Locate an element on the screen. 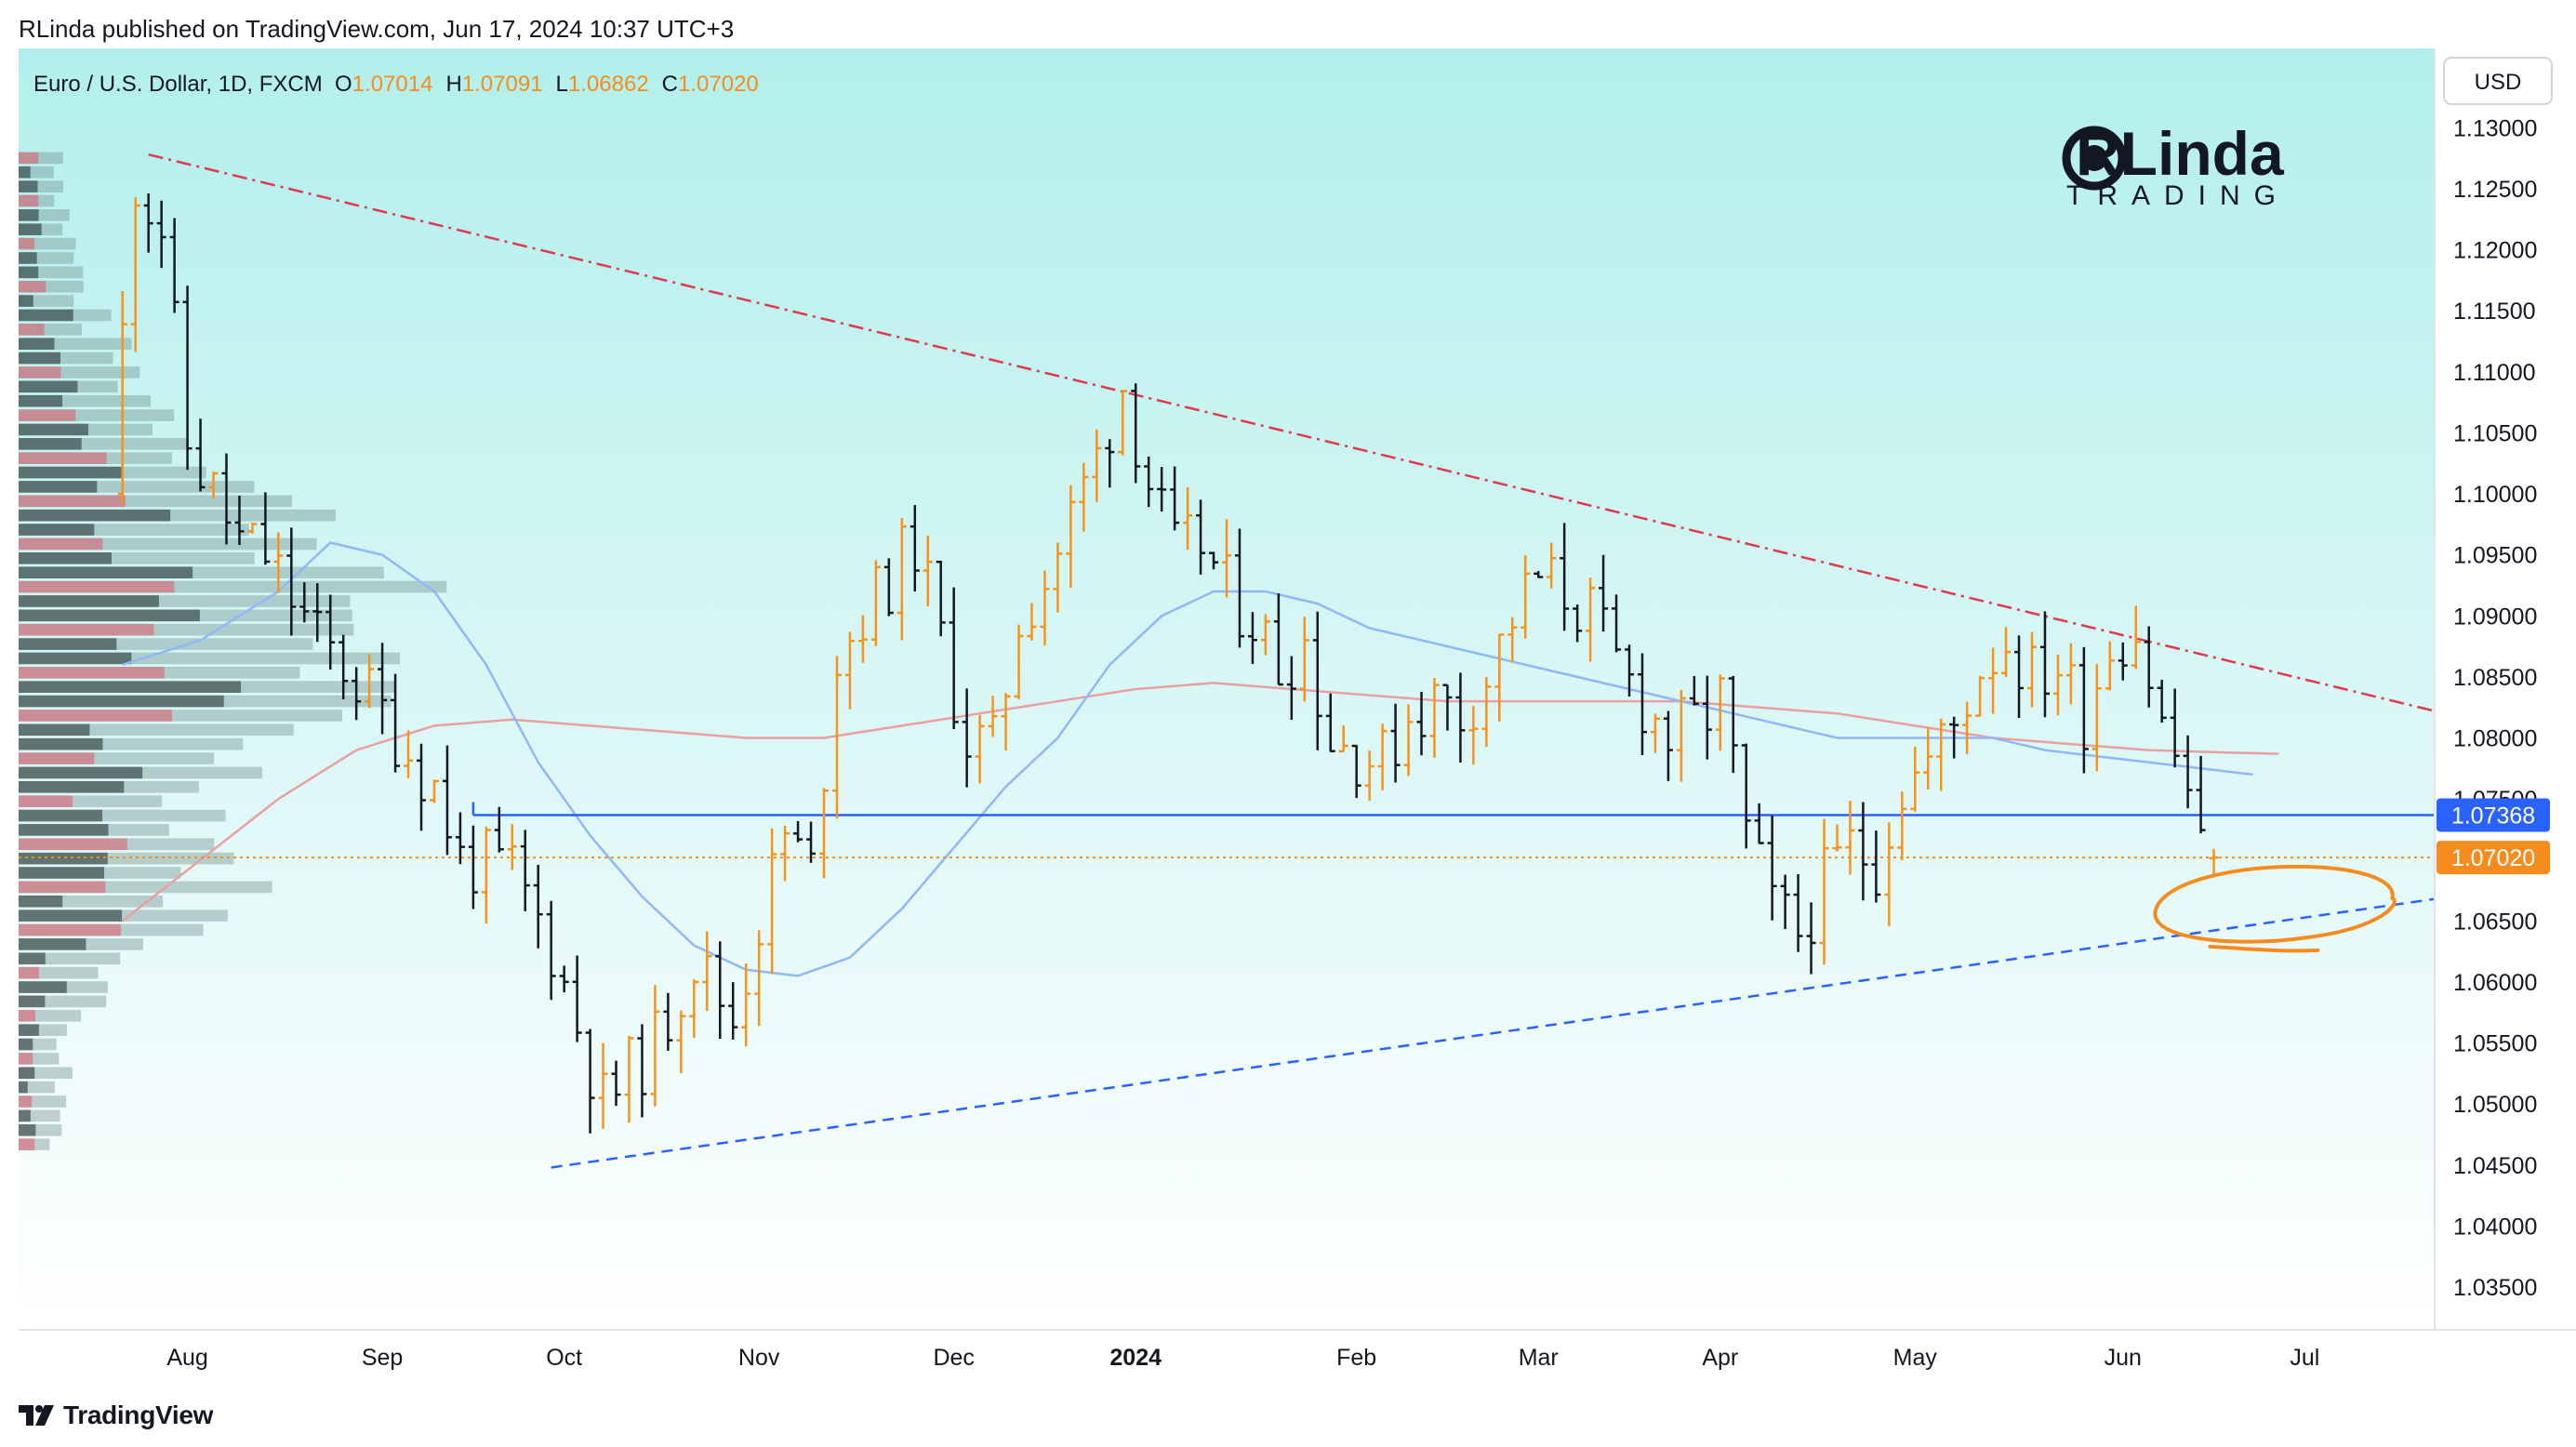 The width and height of the screenshot is (2576, 1447). price-tick: 1.05000 is located at coordinates (2495, 1105).